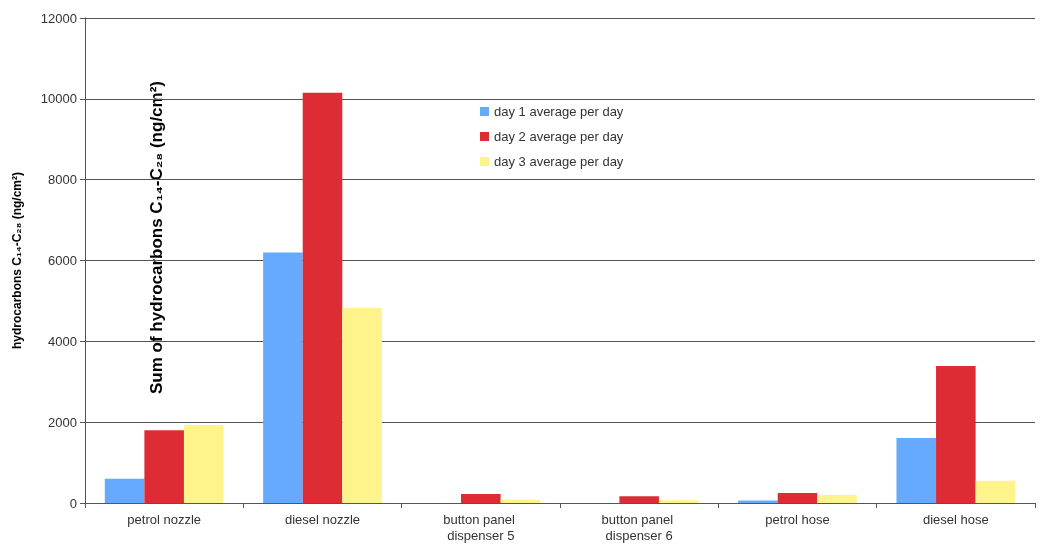  What do you see at coordinates (17, 260) in the screenshot?
I see `y-axis-title: hydrocarbons C₁₄-C₂₈ (ng/cm²)` at bounding box center [17, 260].